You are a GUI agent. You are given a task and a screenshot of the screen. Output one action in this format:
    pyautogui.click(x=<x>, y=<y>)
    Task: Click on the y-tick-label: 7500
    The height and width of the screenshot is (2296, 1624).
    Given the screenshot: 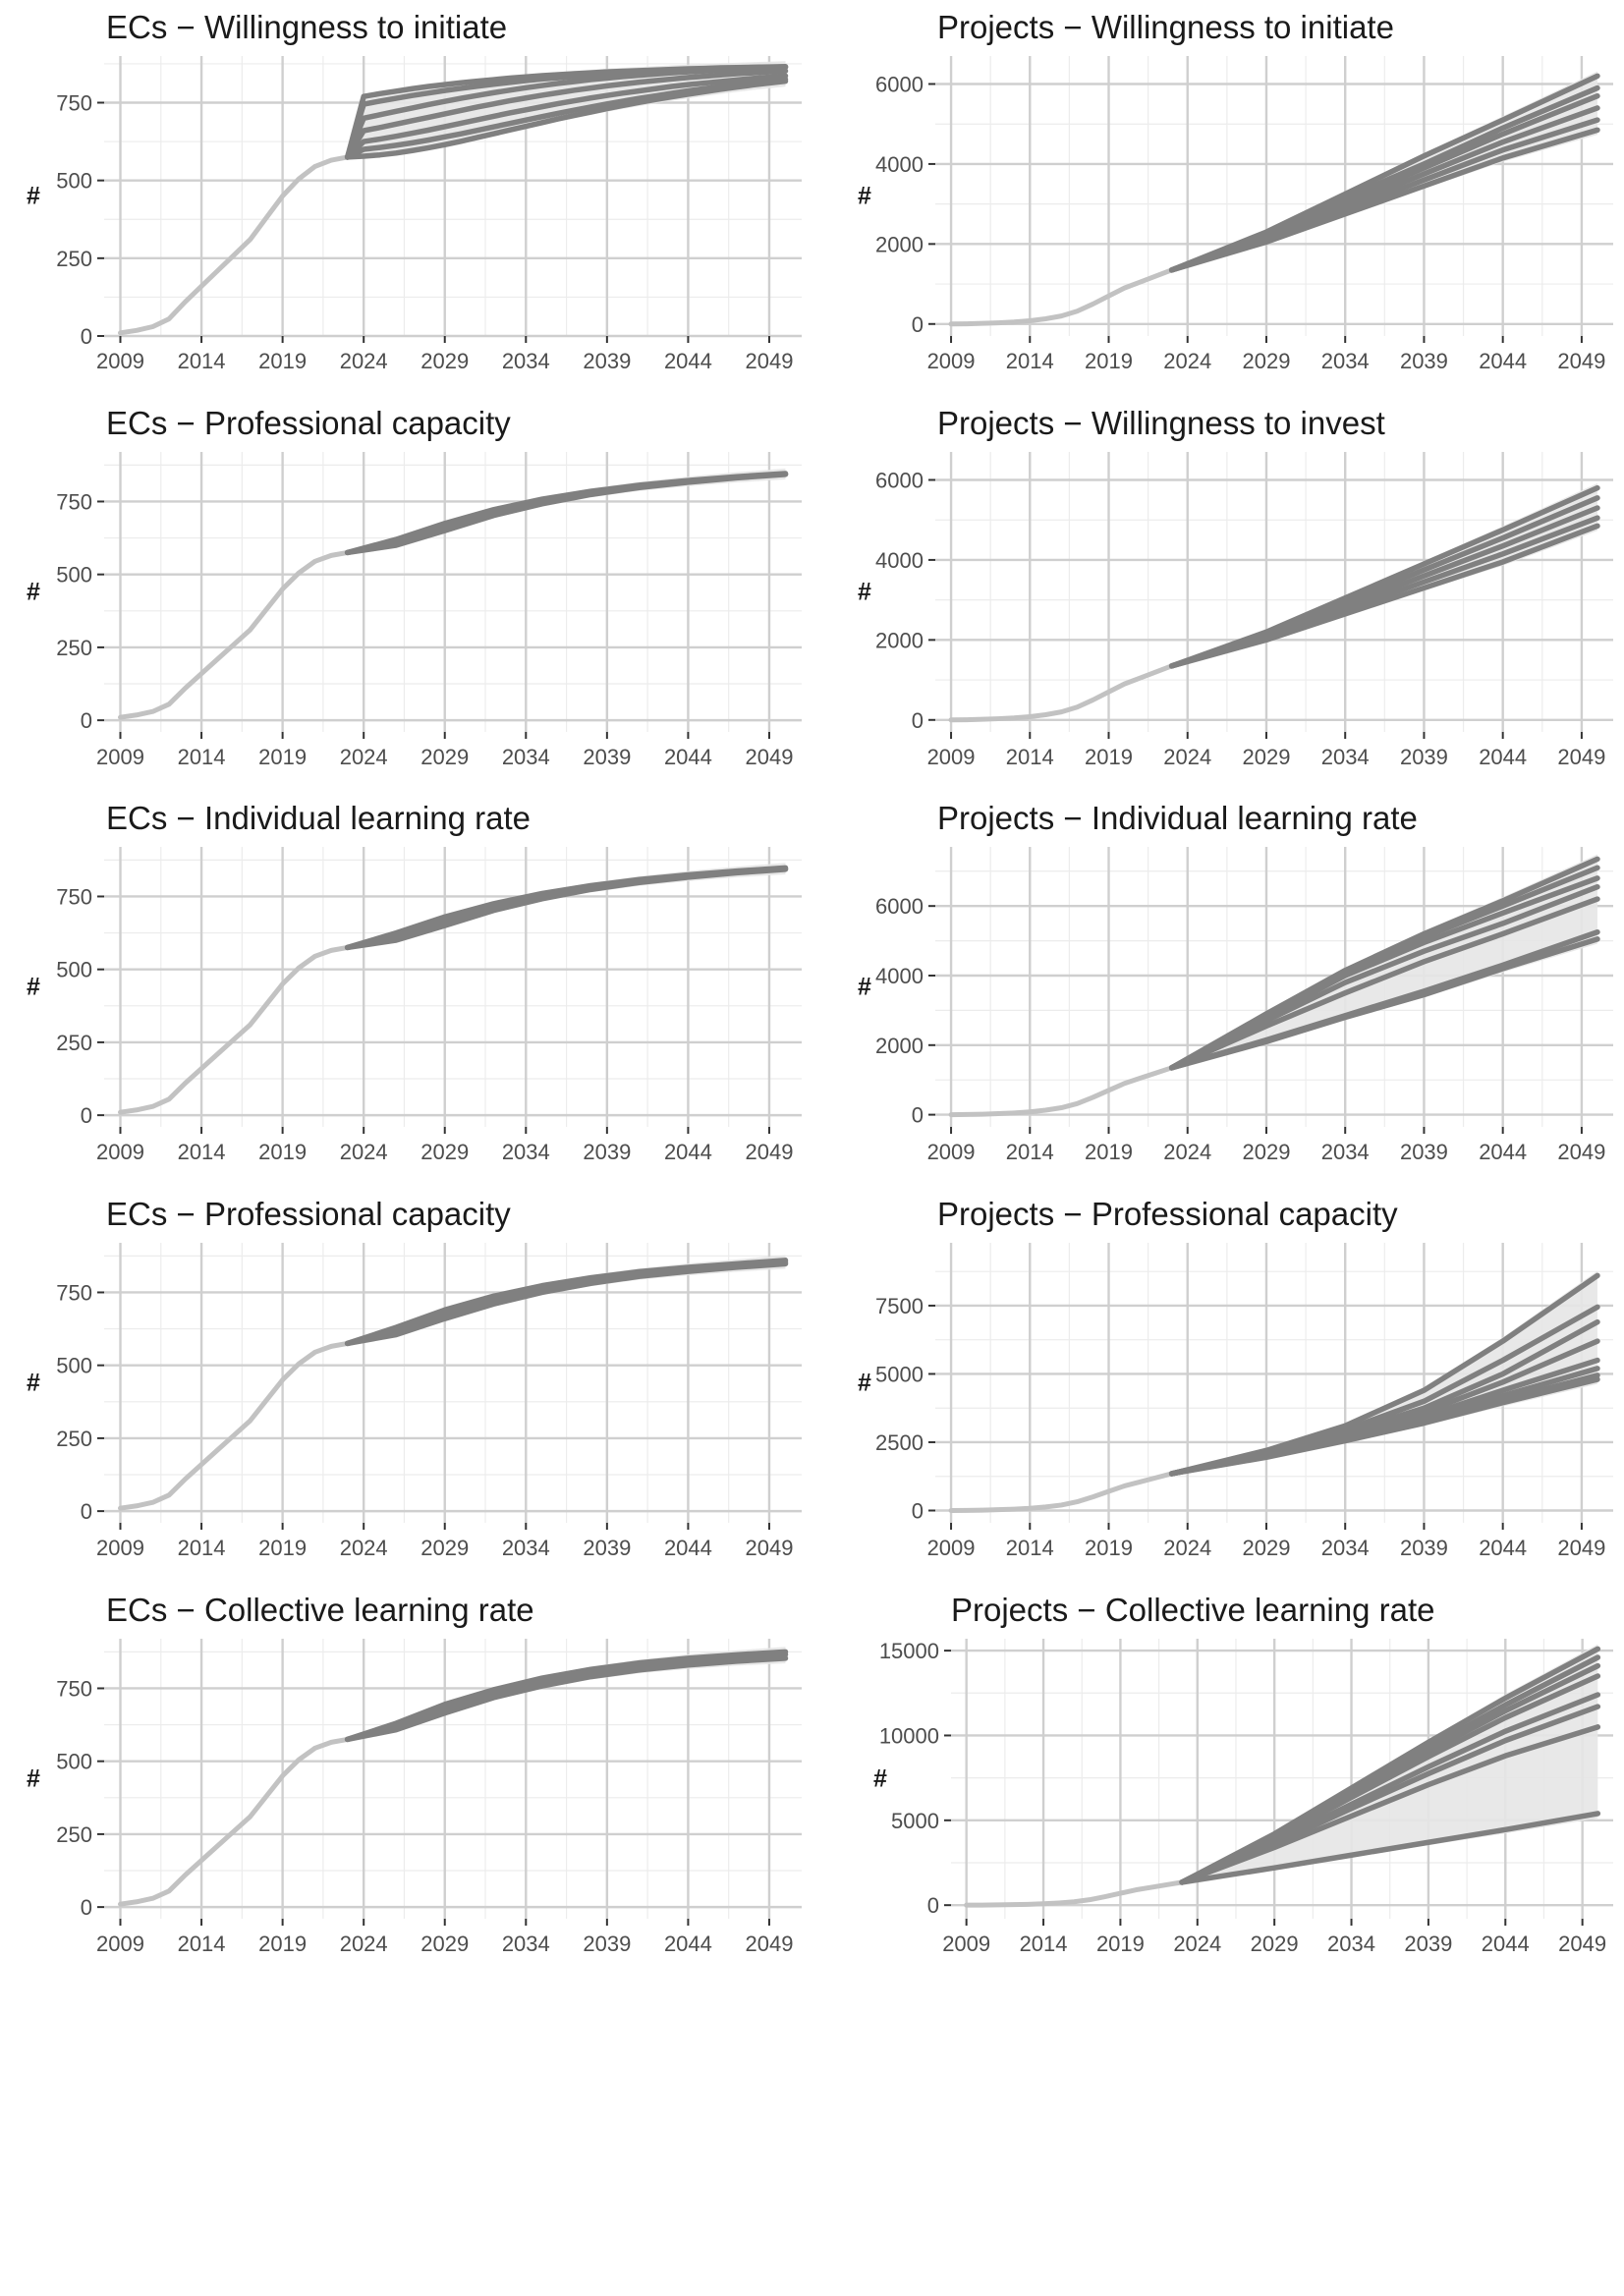 What is the action you would take?
    pyautogui.click(x=899, y=1306)
    